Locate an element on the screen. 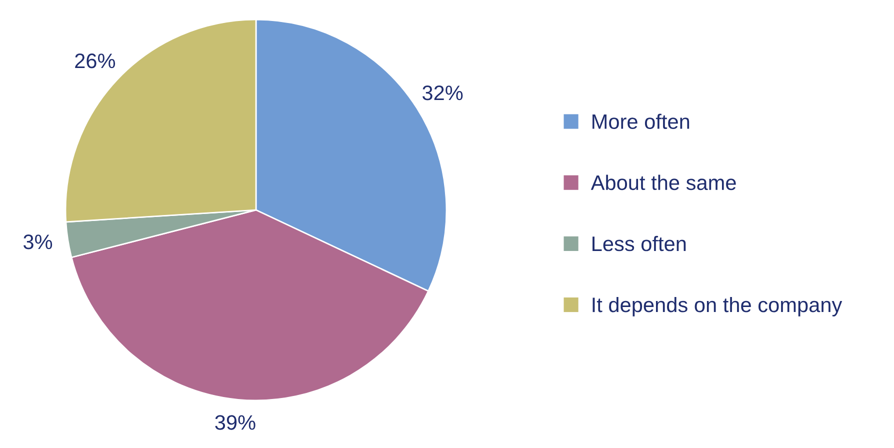 Image resolution: width=894 pixels, height=448 pixels. legend-label: More often is located at coordinates (641, 121).